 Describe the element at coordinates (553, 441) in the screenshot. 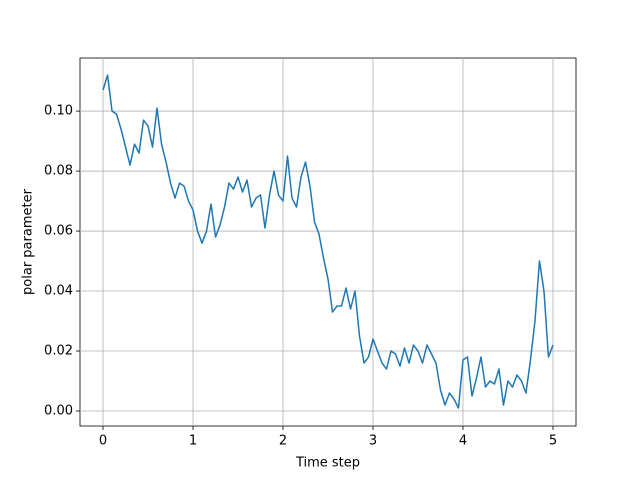

I see `x-tick-label: 5` at that location.